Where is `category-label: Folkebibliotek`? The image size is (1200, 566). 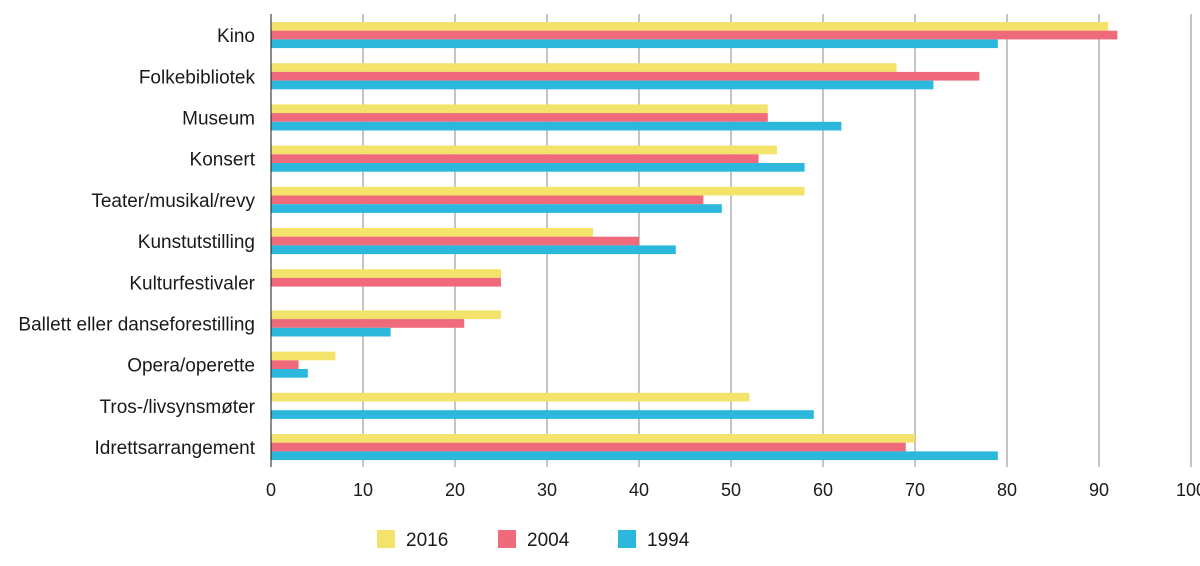
category-label: Folkebibliotek is located at coordinates (197, 77).